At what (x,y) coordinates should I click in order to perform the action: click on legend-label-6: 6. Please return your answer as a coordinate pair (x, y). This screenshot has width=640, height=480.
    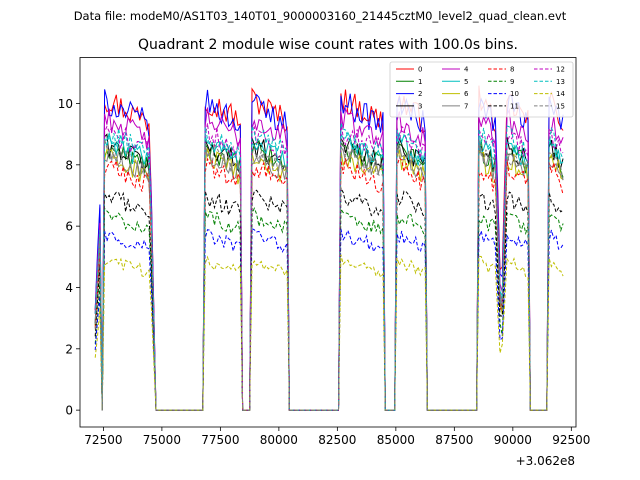
    Looking at the image, I should click on (466, 94).